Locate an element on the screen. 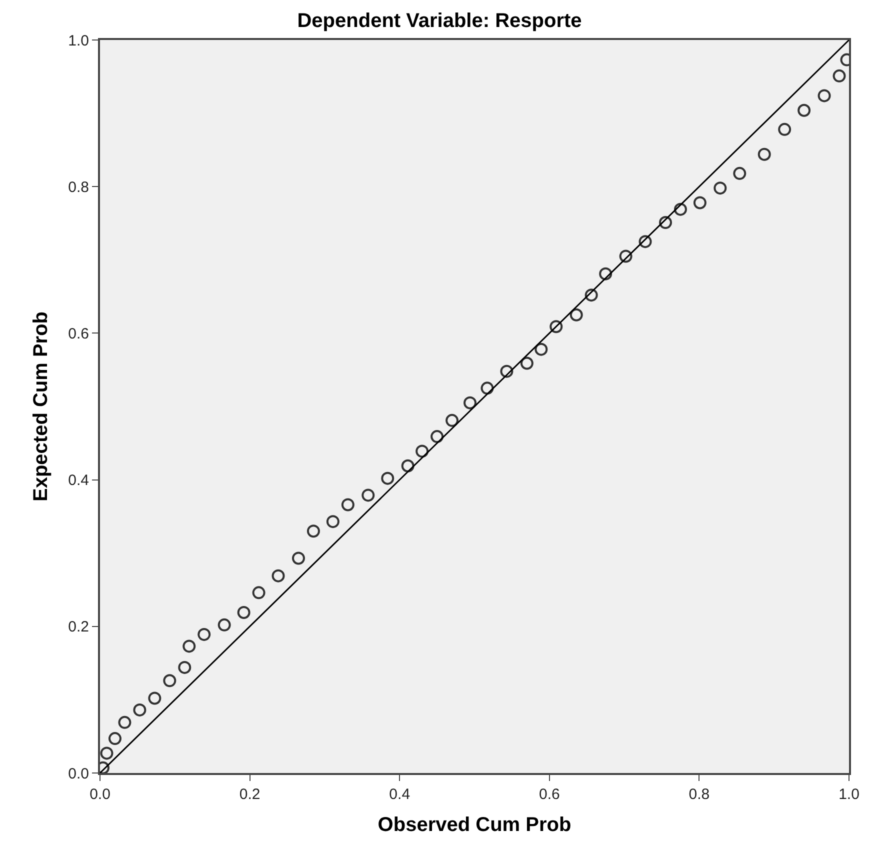  x-tick-label: 0.2 is located at coordinates (249, 794).